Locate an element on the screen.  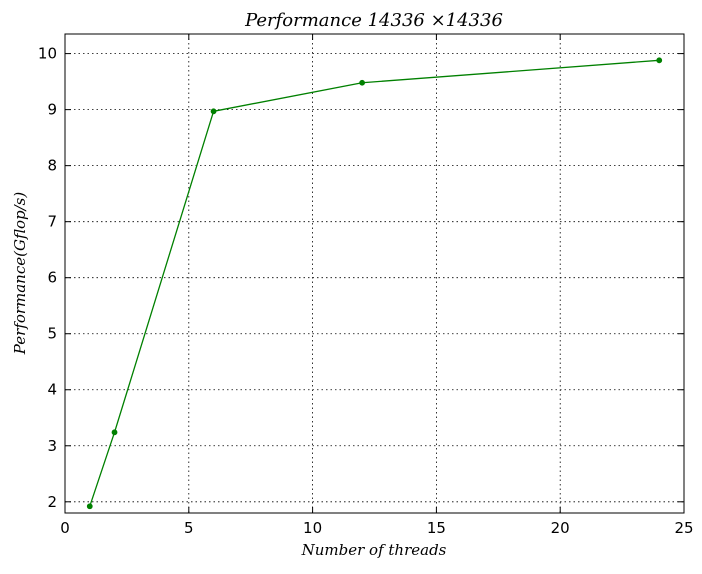
x-tick-label: 5 is located at coordinates (189, 528).